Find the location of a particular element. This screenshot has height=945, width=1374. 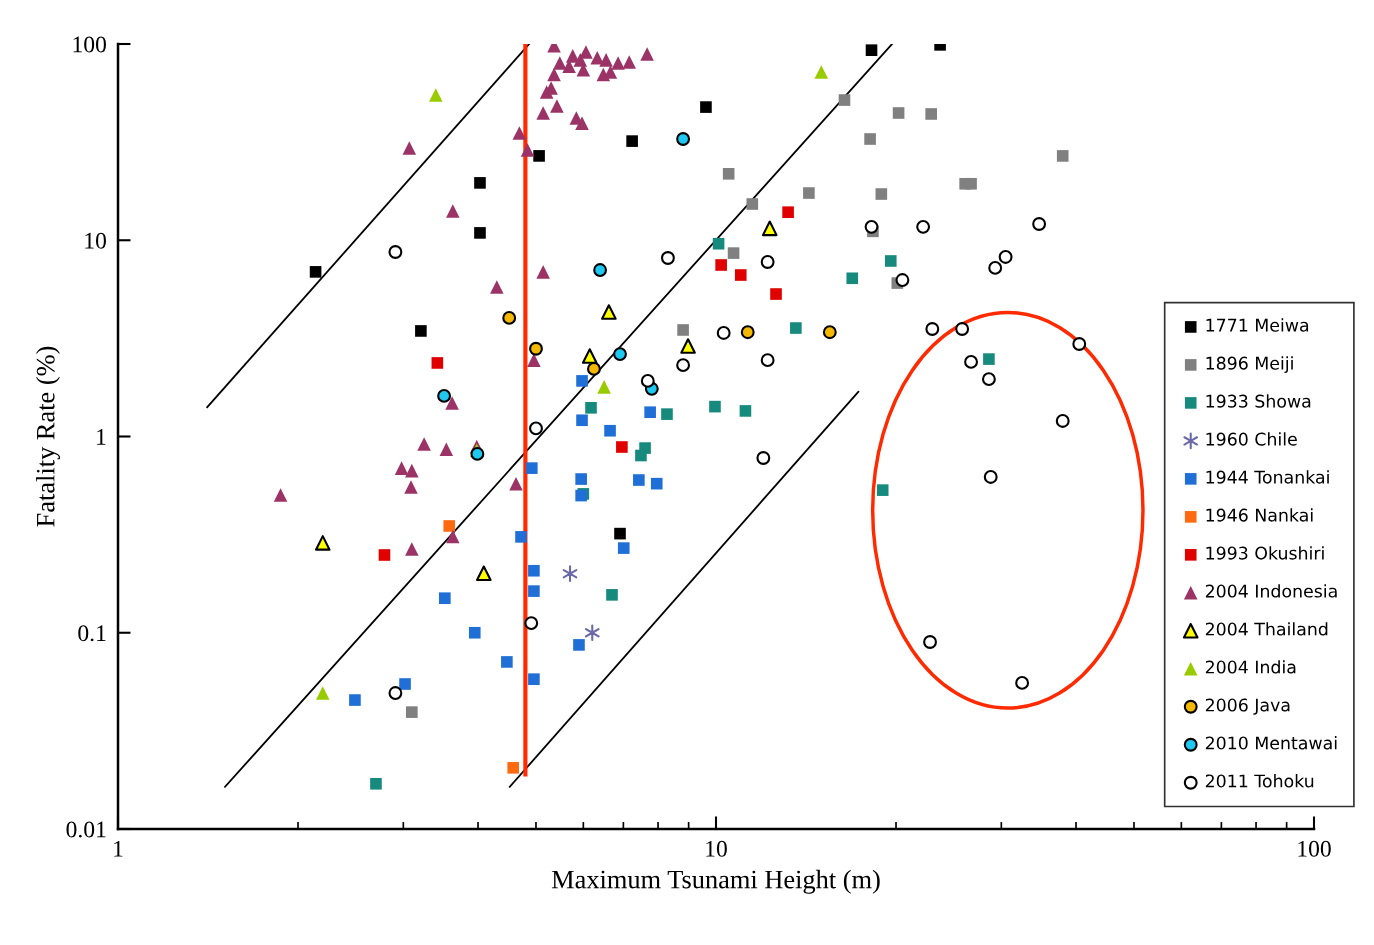

y-tick-label: 100 is located at coordinates (89, 44).